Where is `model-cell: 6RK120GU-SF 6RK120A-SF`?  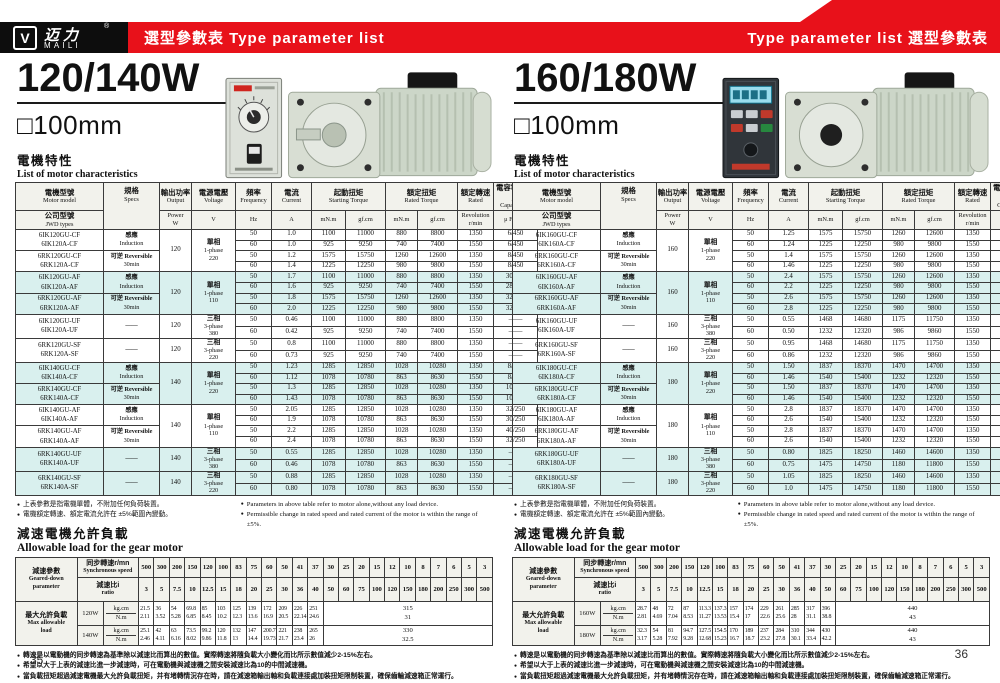 model-cell: 6RK120GU-SF 6RK120A-SF is located at coordinates (59, 350).